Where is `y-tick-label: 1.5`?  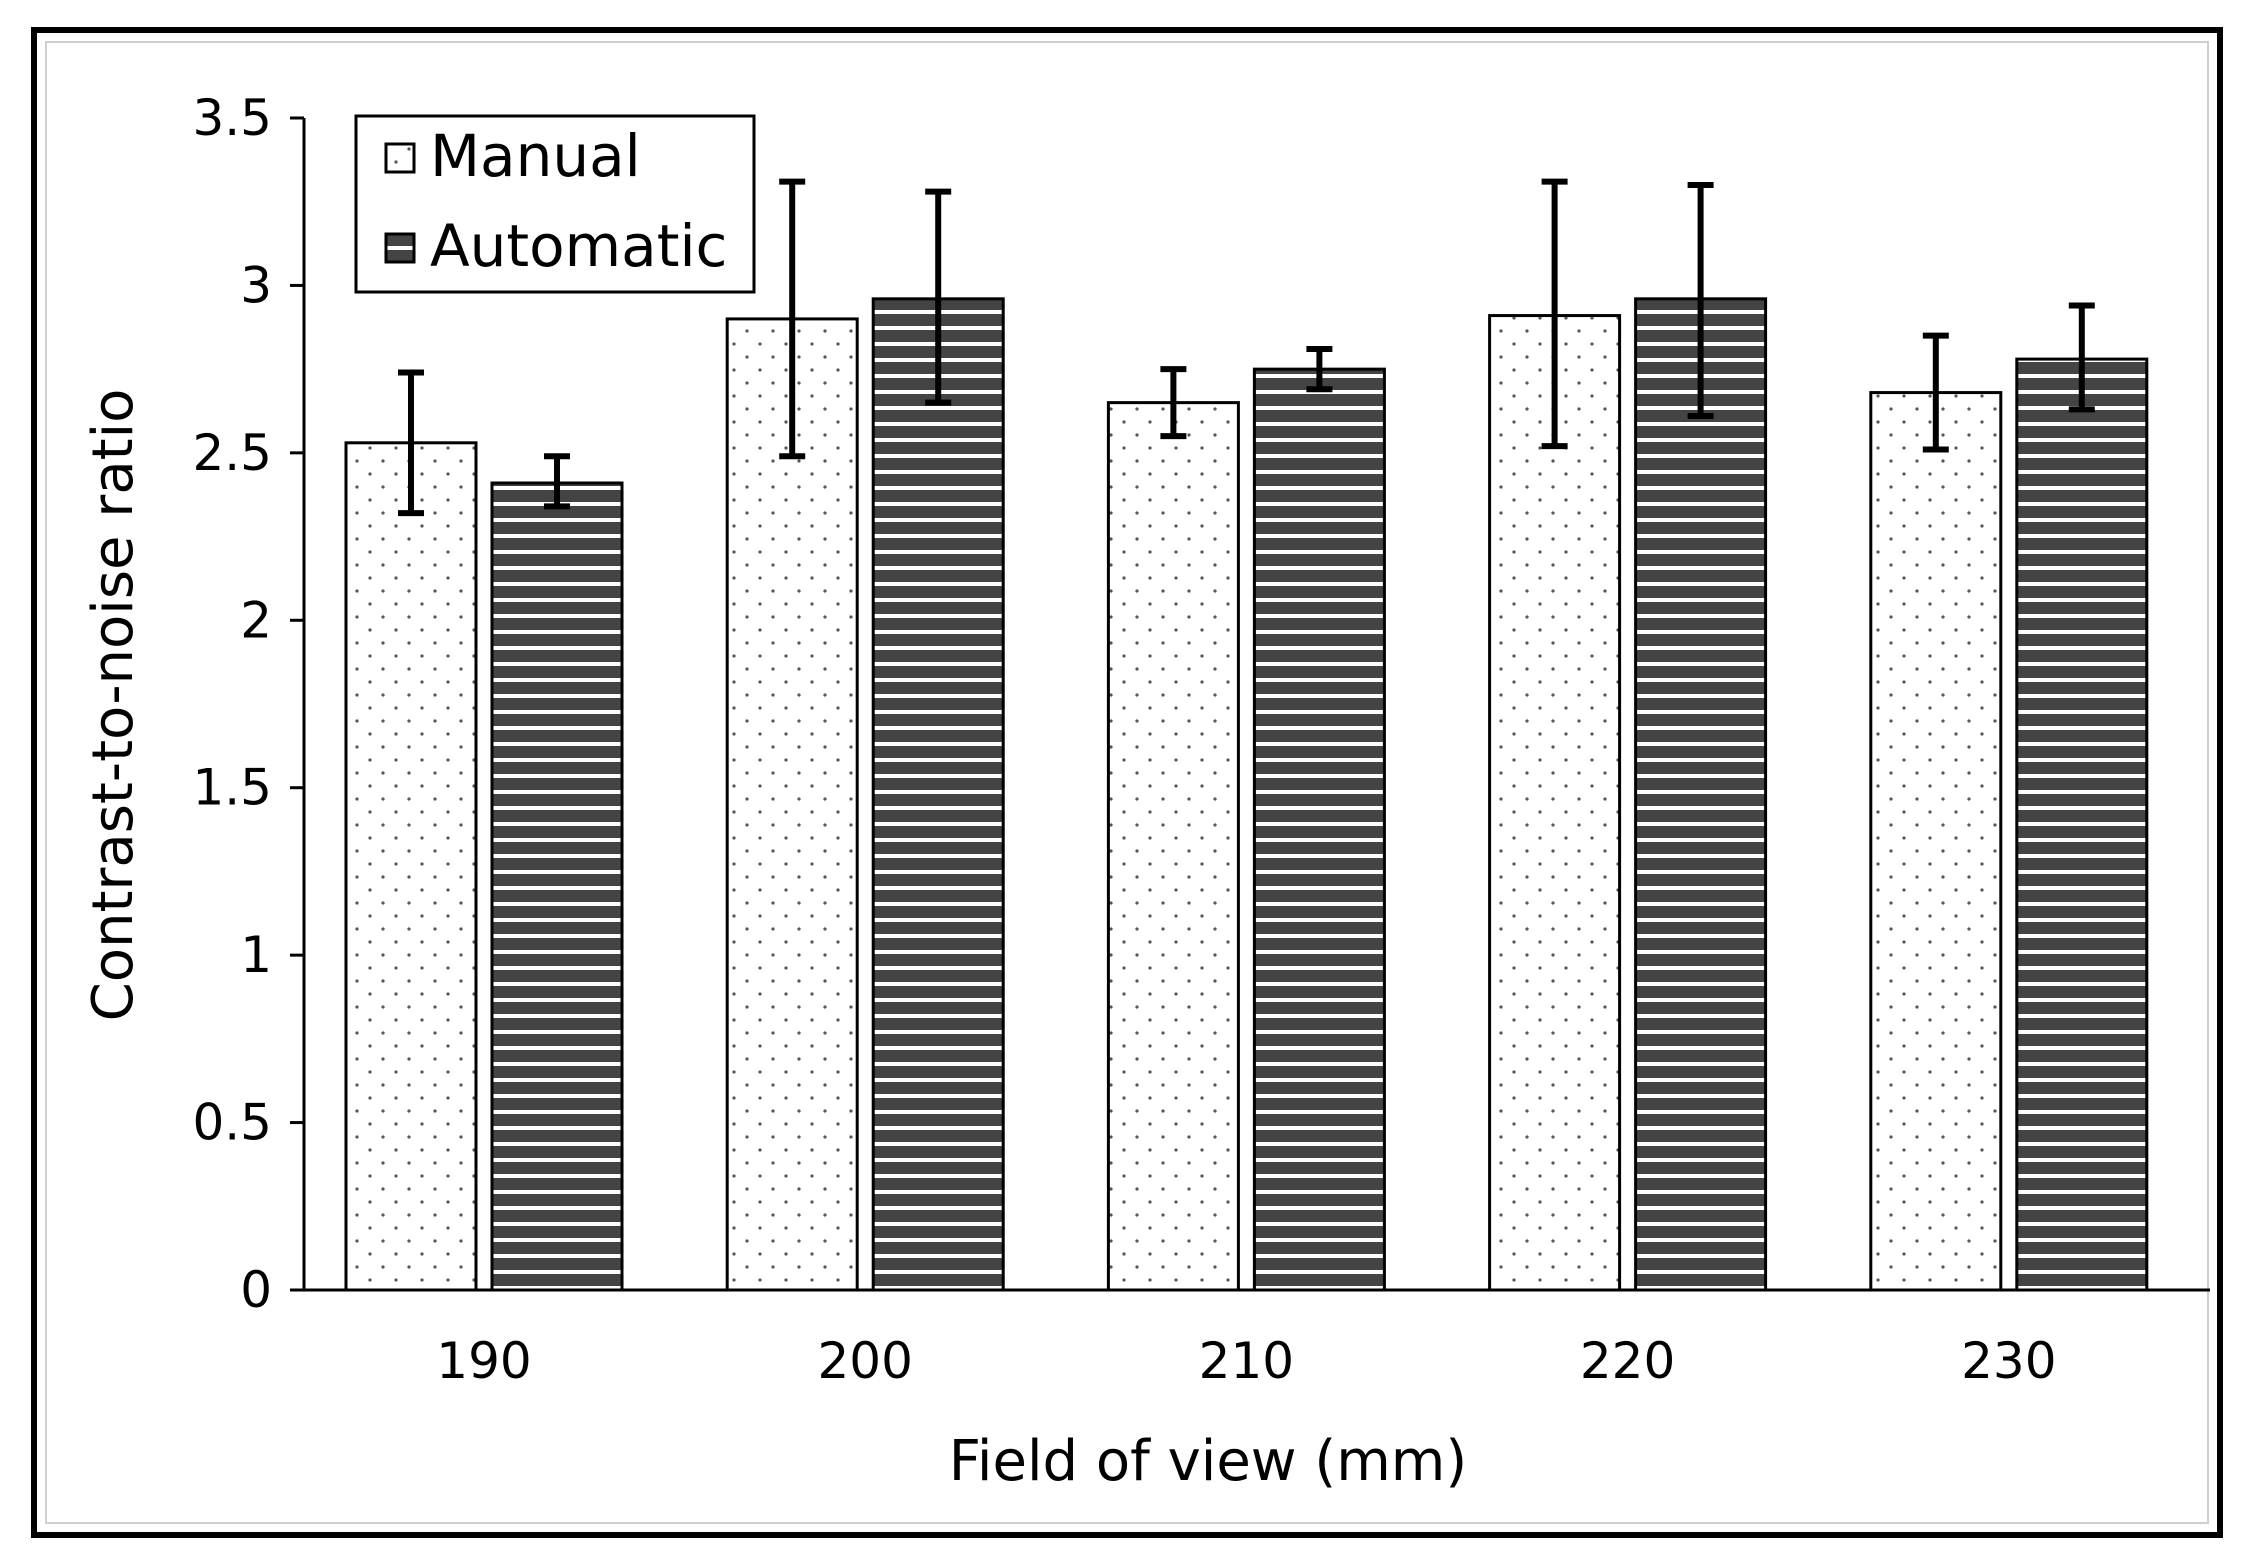
y-tick-label: 1.5 is located at coordinates (232, 788).